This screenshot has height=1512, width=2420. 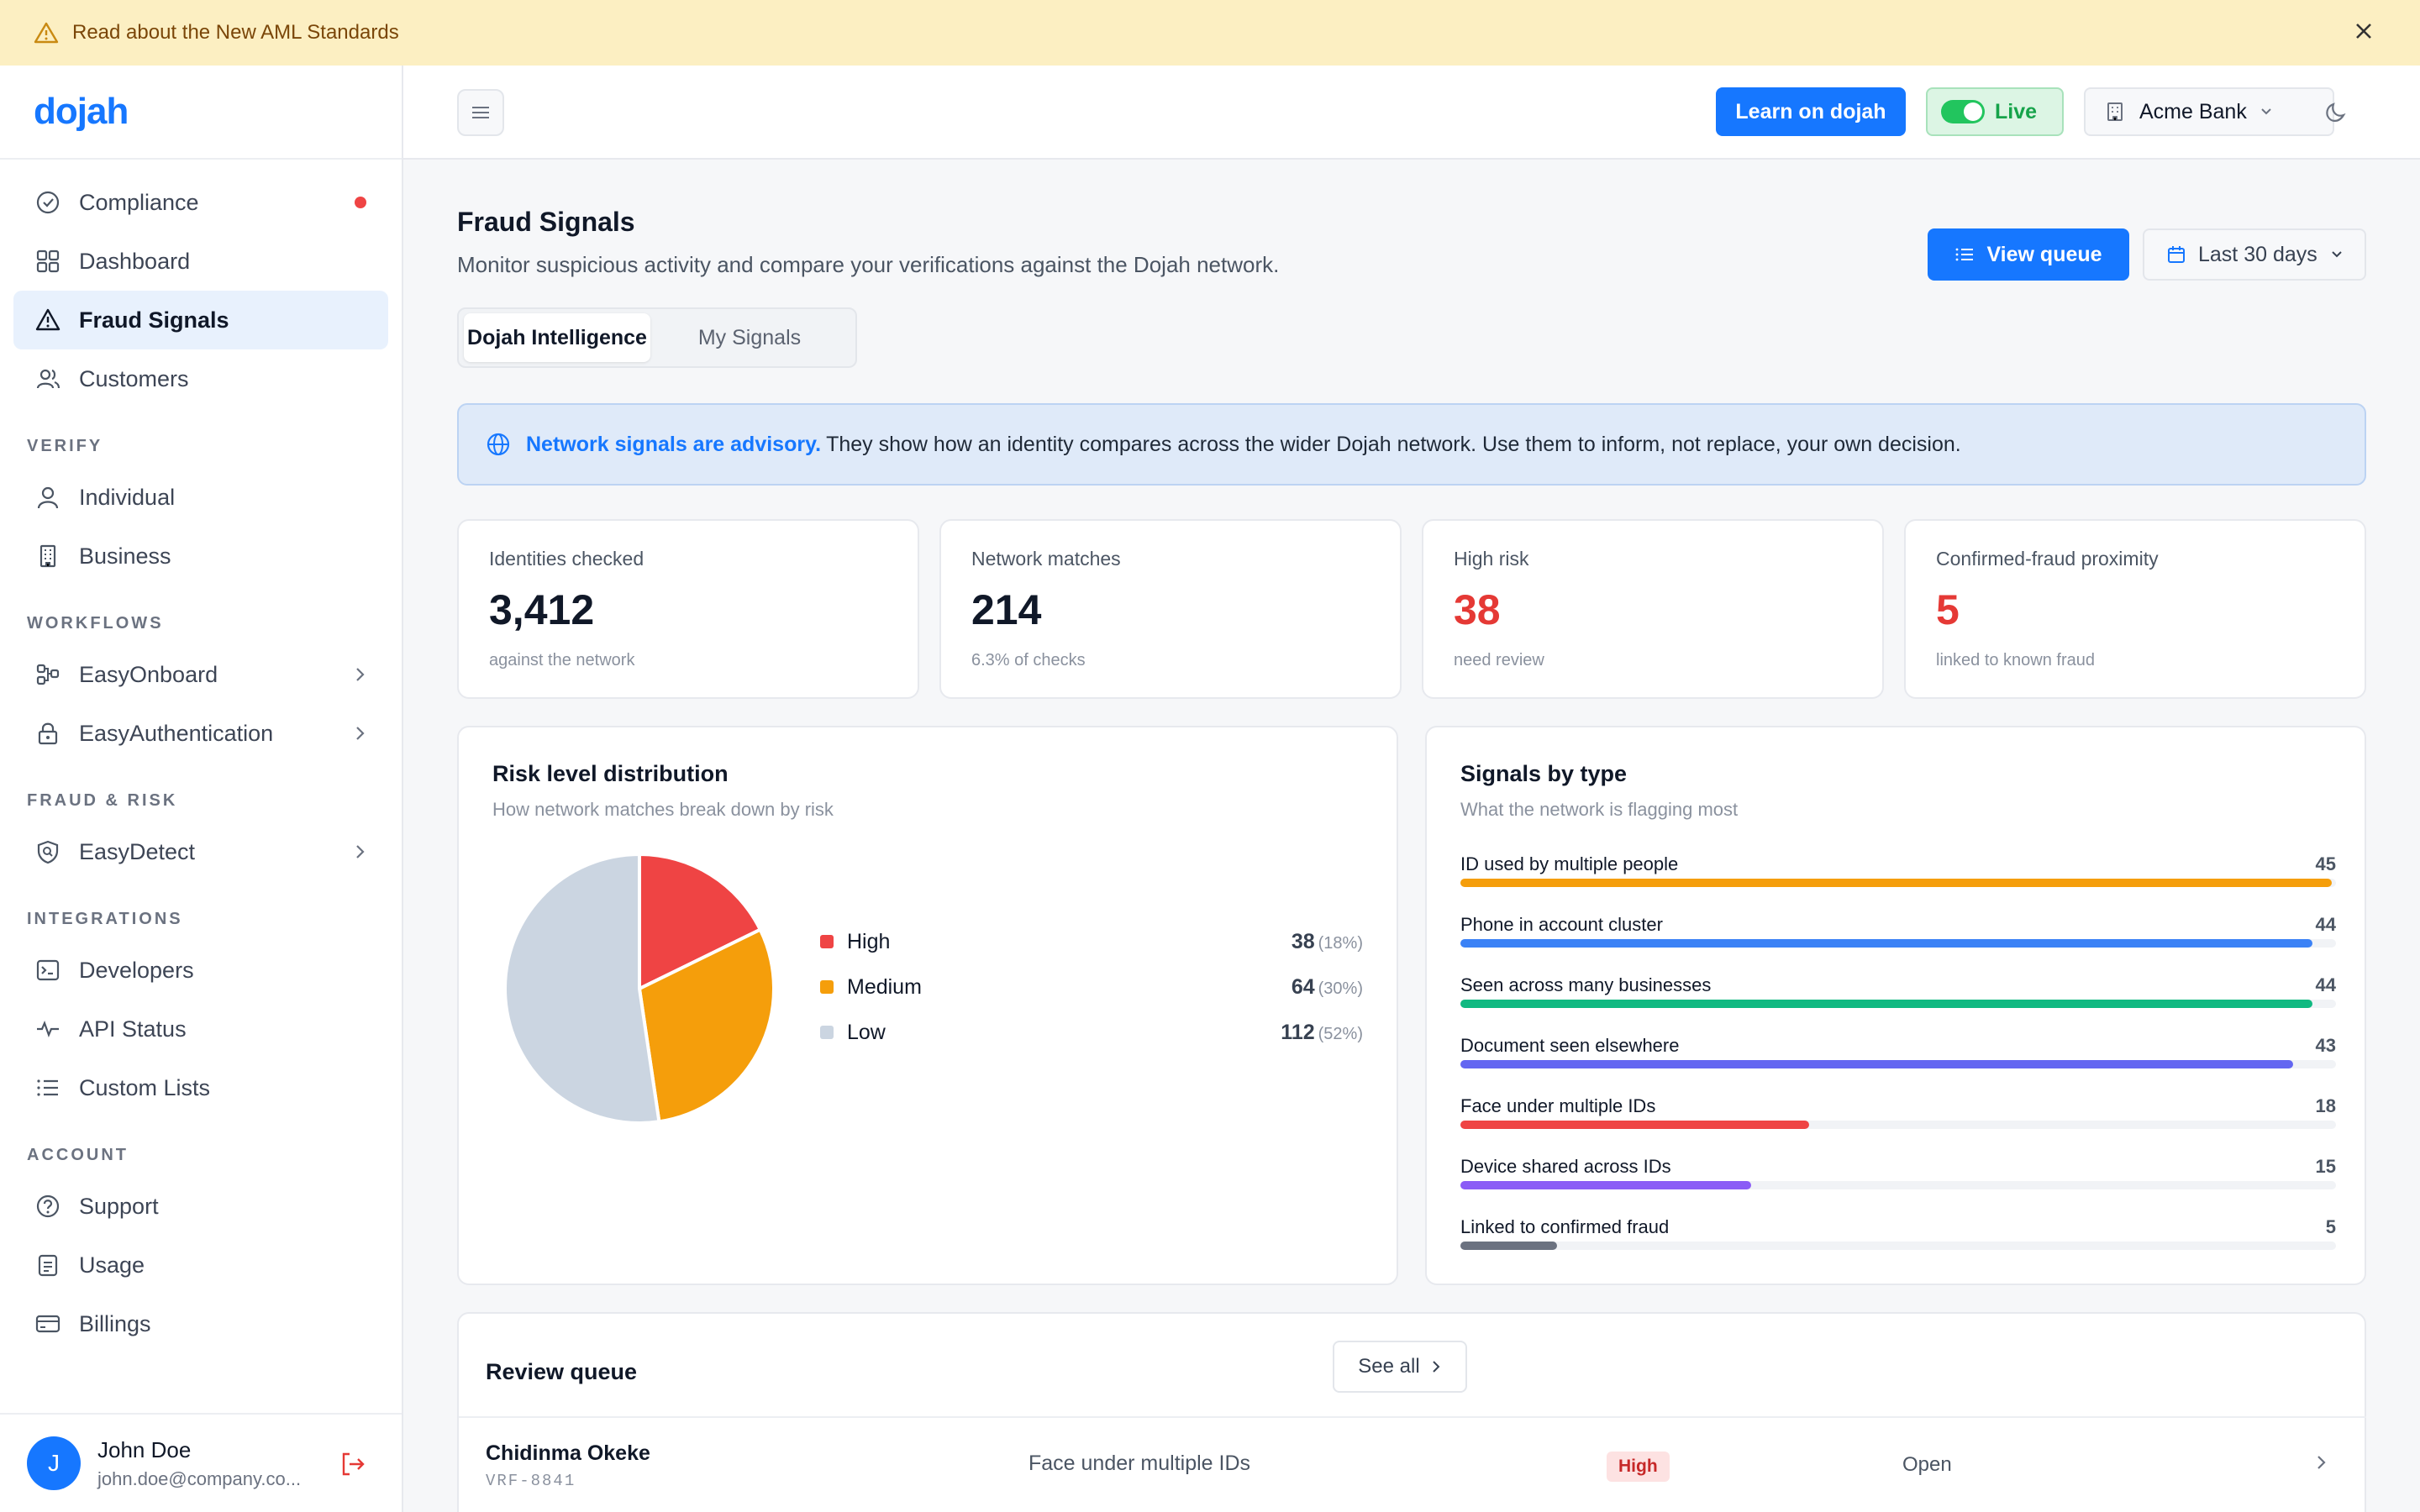 I want to click on sidebar-item-label: API Status, so click(x=133, y=1029).